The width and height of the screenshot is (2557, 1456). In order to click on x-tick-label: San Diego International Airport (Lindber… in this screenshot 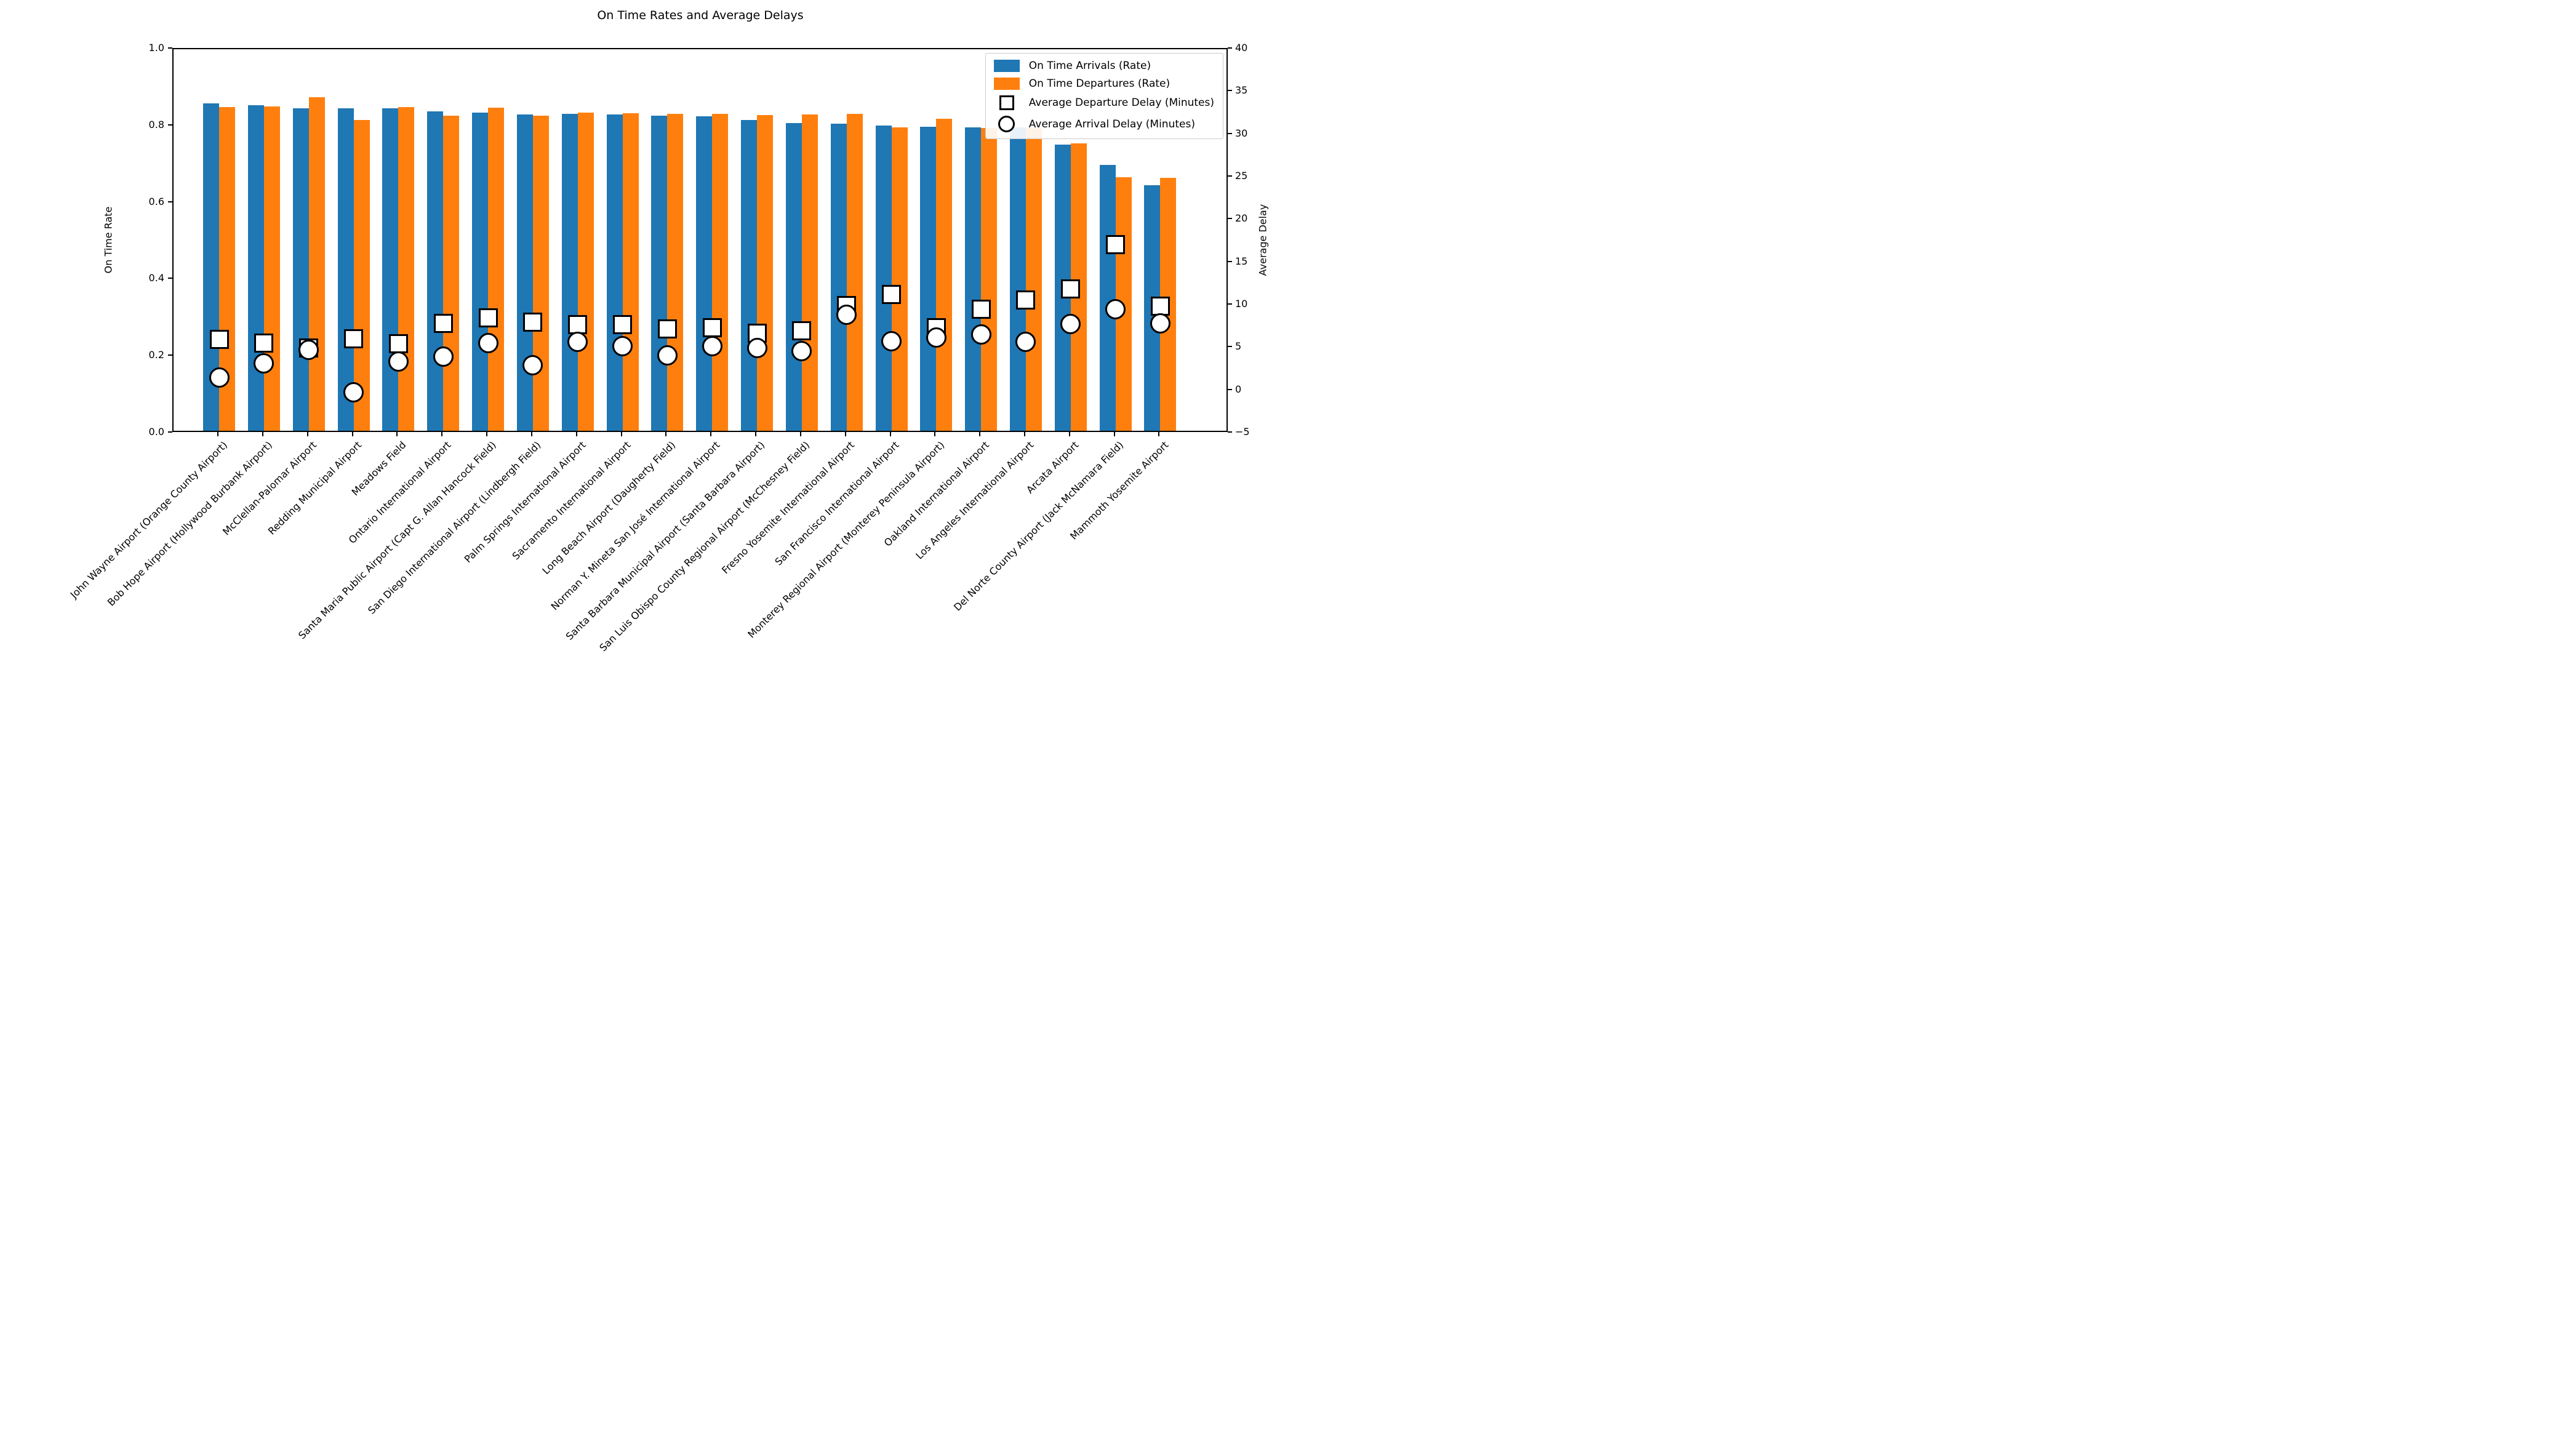, I will do `click(454, 528)`.